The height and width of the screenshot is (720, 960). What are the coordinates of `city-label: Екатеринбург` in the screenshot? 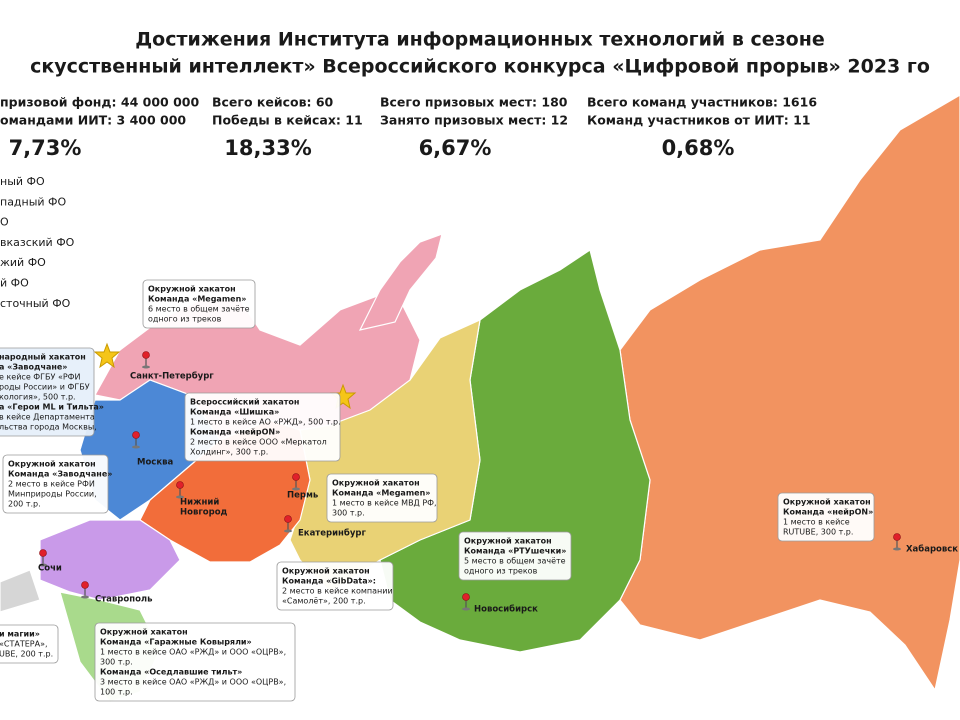 It's located at (332, 533).